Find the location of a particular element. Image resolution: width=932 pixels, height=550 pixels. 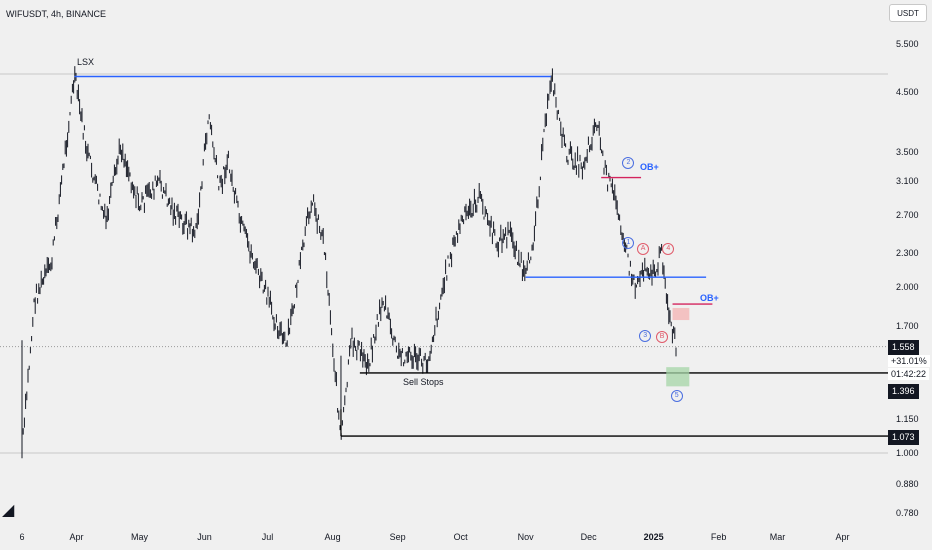

x-tick-label: 6 is located at coordinates (22, 537).